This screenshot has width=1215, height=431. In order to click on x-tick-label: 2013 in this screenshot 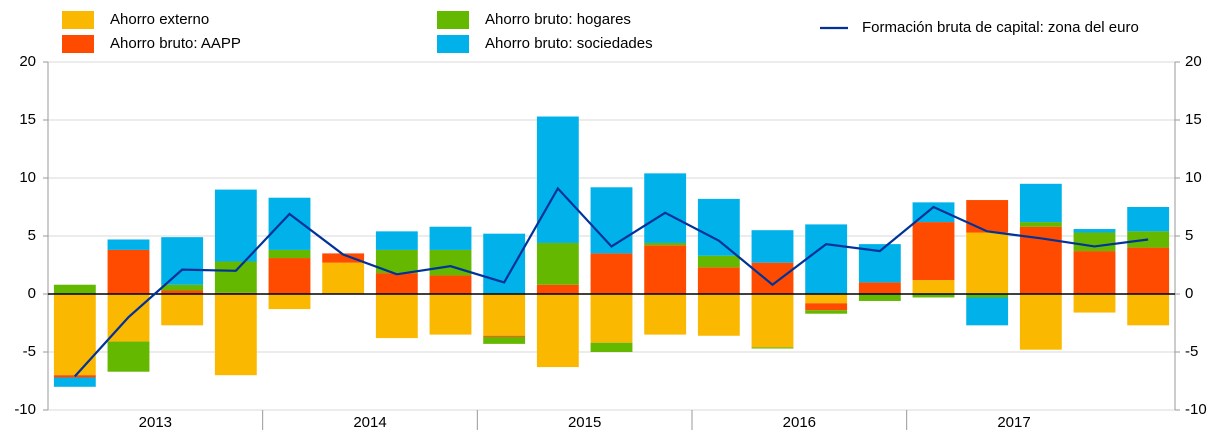, I will do `click(155, 422)`.